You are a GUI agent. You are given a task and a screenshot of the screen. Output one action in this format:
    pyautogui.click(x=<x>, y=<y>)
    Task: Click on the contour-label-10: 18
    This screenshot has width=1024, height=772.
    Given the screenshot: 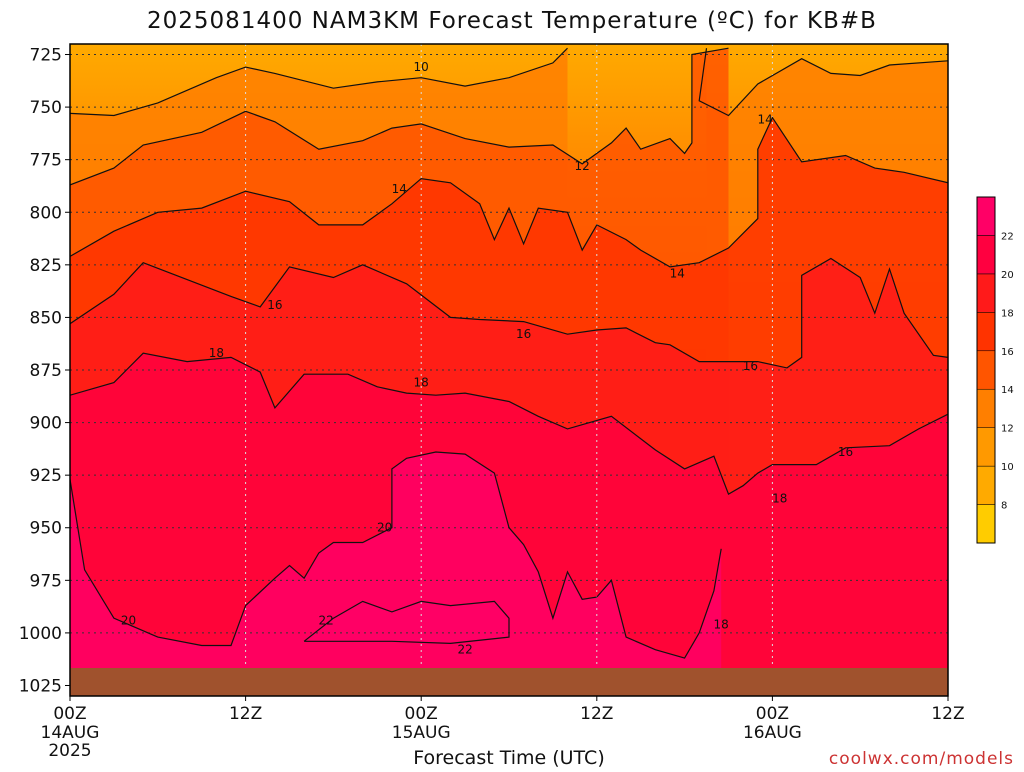 What is the action you would take?
    pyautogui.click(x=421, y=383)
    